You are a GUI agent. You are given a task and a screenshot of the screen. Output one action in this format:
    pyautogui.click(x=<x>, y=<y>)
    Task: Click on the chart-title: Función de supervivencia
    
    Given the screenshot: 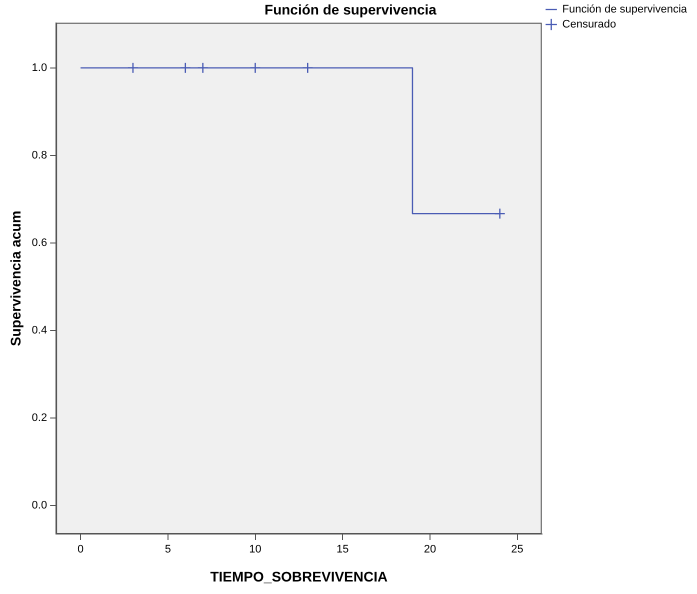 What is the action you would take?
    pyautogui.click(x=350, y=9)
    